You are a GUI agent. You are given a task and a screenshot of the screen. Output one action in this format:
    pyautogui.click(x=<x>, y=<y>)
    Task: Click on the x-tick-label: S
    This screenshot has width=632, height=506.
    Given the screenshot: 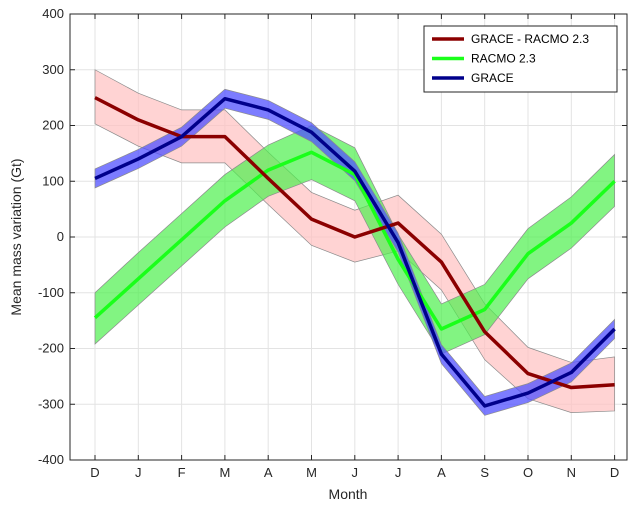 What is the action you would take?
    pyautogui.click(x=484, y=472)
    